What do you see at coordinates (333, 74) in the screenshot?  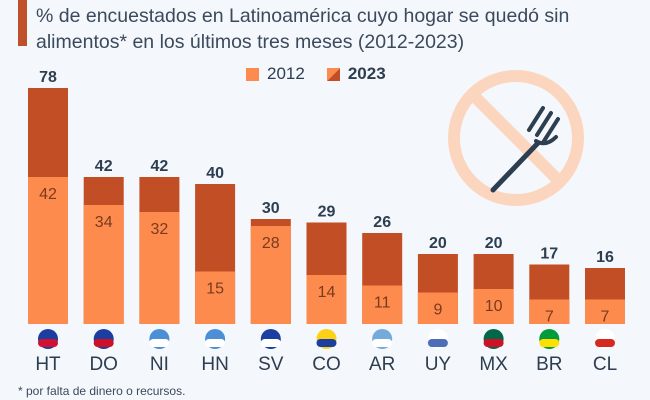 I see `legend-swatch-2023` at bounding box center [333, 74].